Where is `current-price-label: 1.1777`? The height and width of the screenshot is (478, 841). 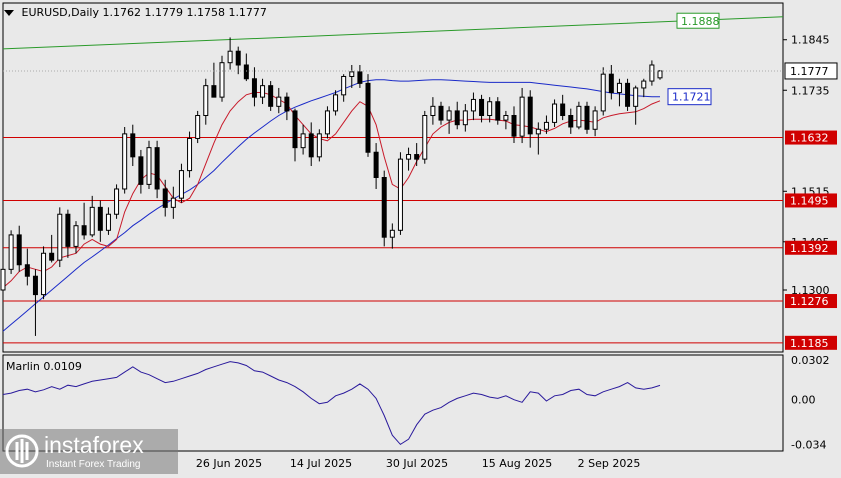 current-price-label: 1.1777 is located at coordinates (809, 71).